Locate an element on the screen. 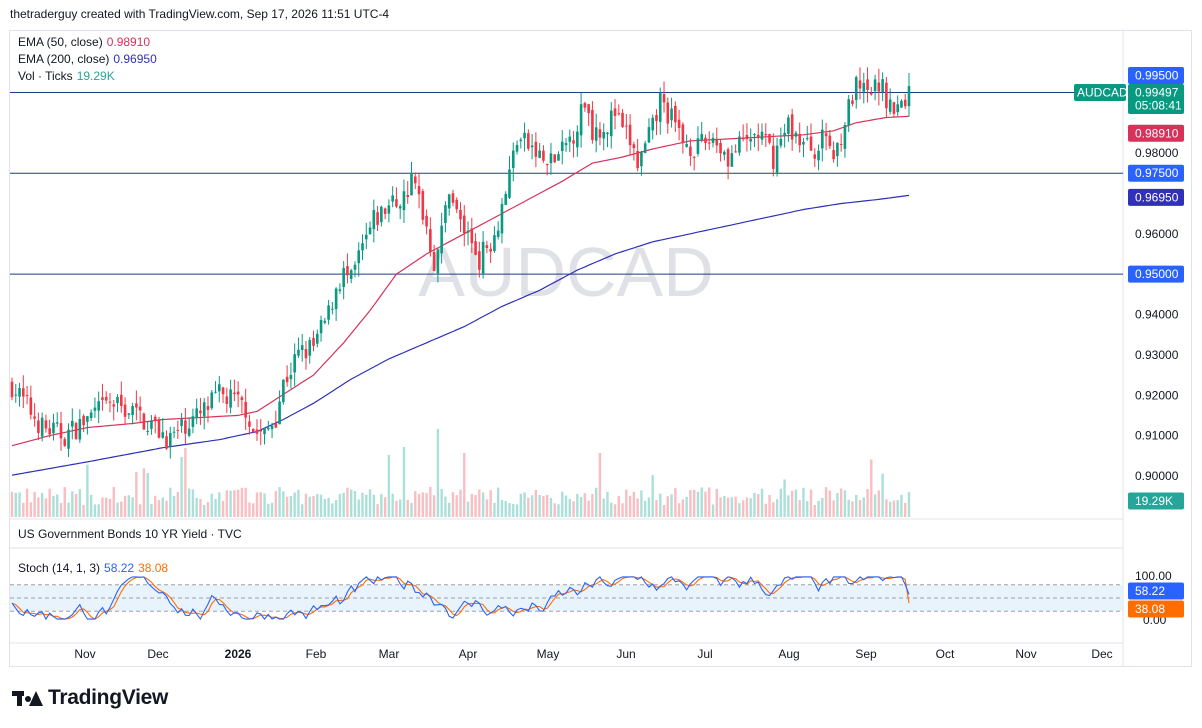 The width and height of the screenshot is (1202, 728). time-tick-label: Sep is located at coordinates (866, 654).